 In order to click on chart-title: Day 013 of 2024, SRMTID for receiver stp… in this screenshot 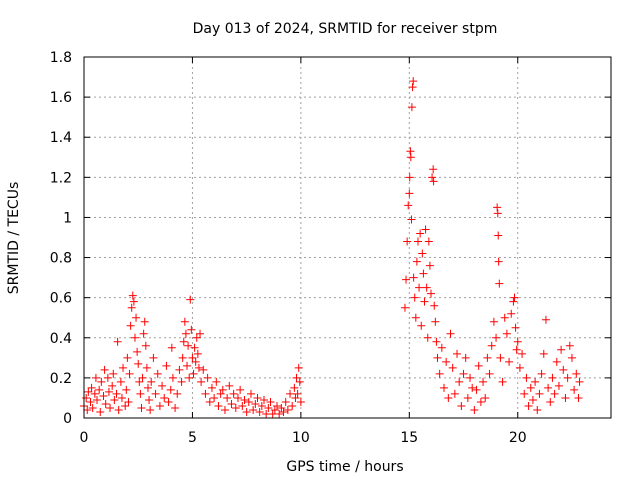, I will do `click(345, 29)`.